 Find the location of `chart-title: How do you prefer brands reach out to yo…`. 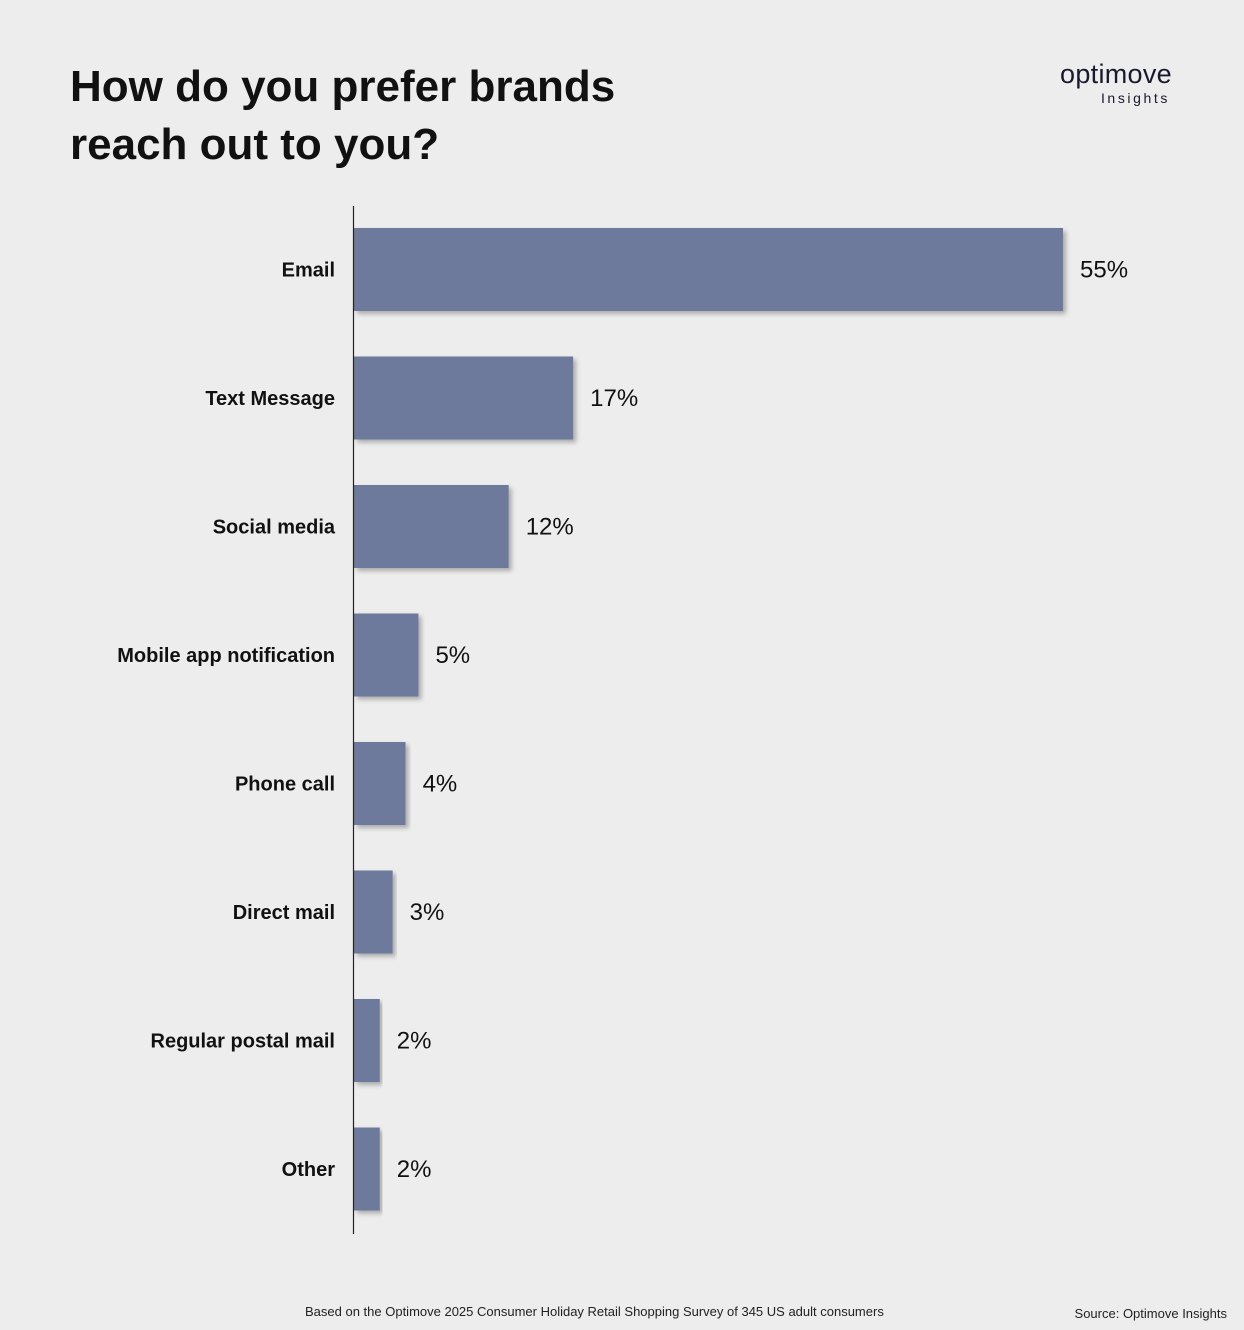

chart-title: How do you prefer brands reach out to yo… is located at coordinates (390, 116).